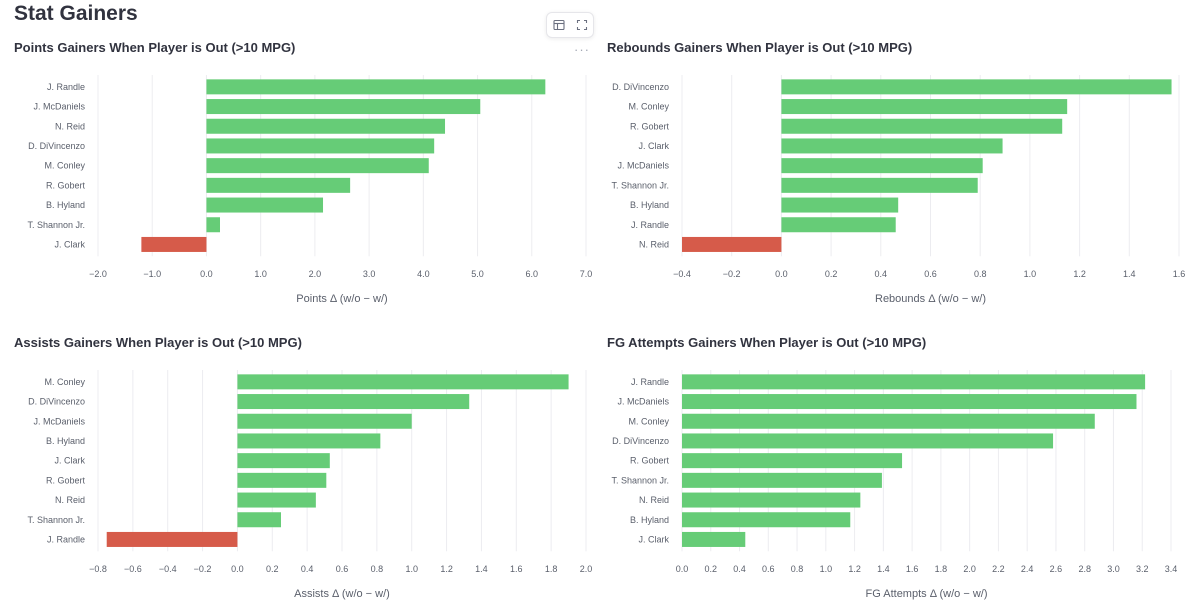  What do you see at coordinates (998, 569) in the screenshot?
I see `fg-attempts-tick-label: 2.2` at bounding box center [998, 569].